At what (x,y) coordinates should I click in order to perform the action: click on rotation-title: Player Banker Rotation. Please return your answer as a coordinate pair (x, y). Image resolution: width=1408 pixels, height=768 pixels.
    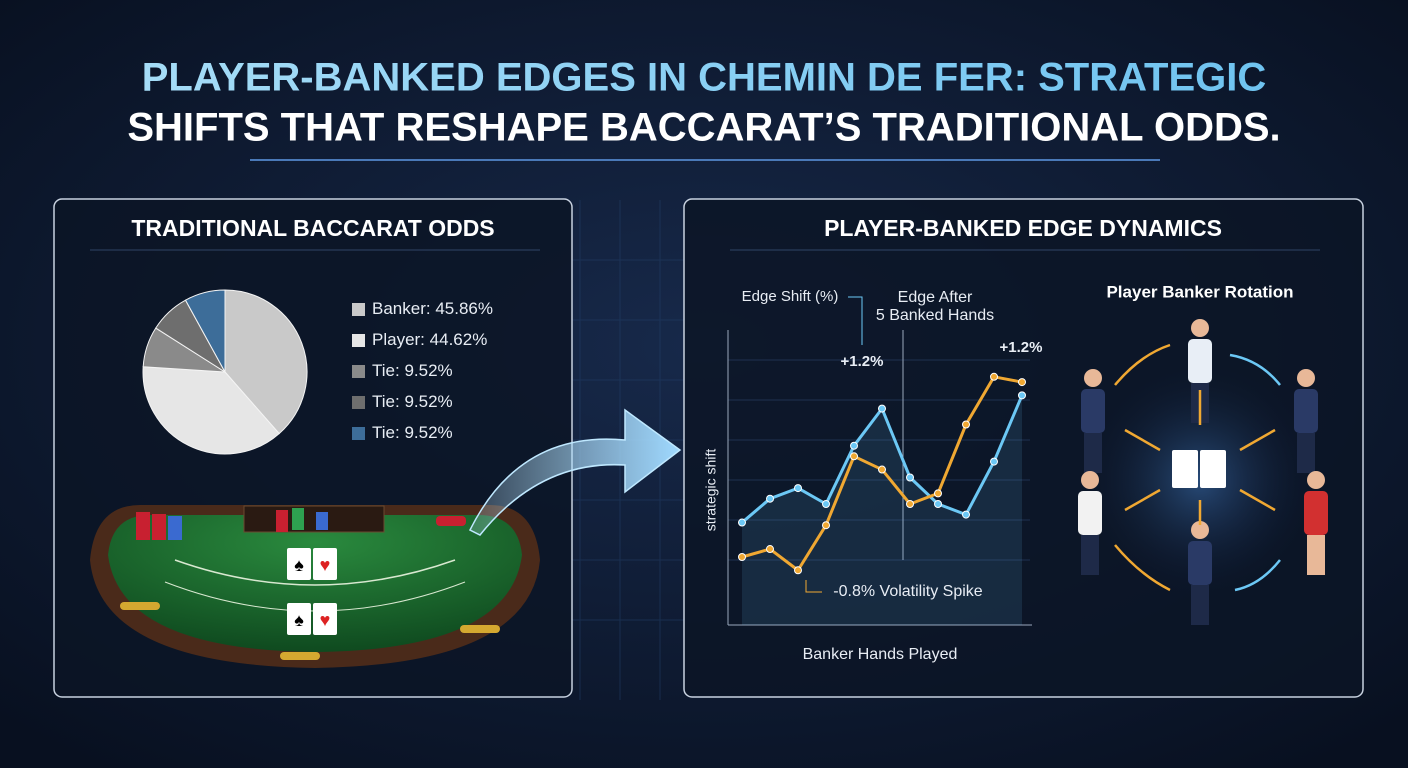
    Looking at the image, I should click on (1199, 291).